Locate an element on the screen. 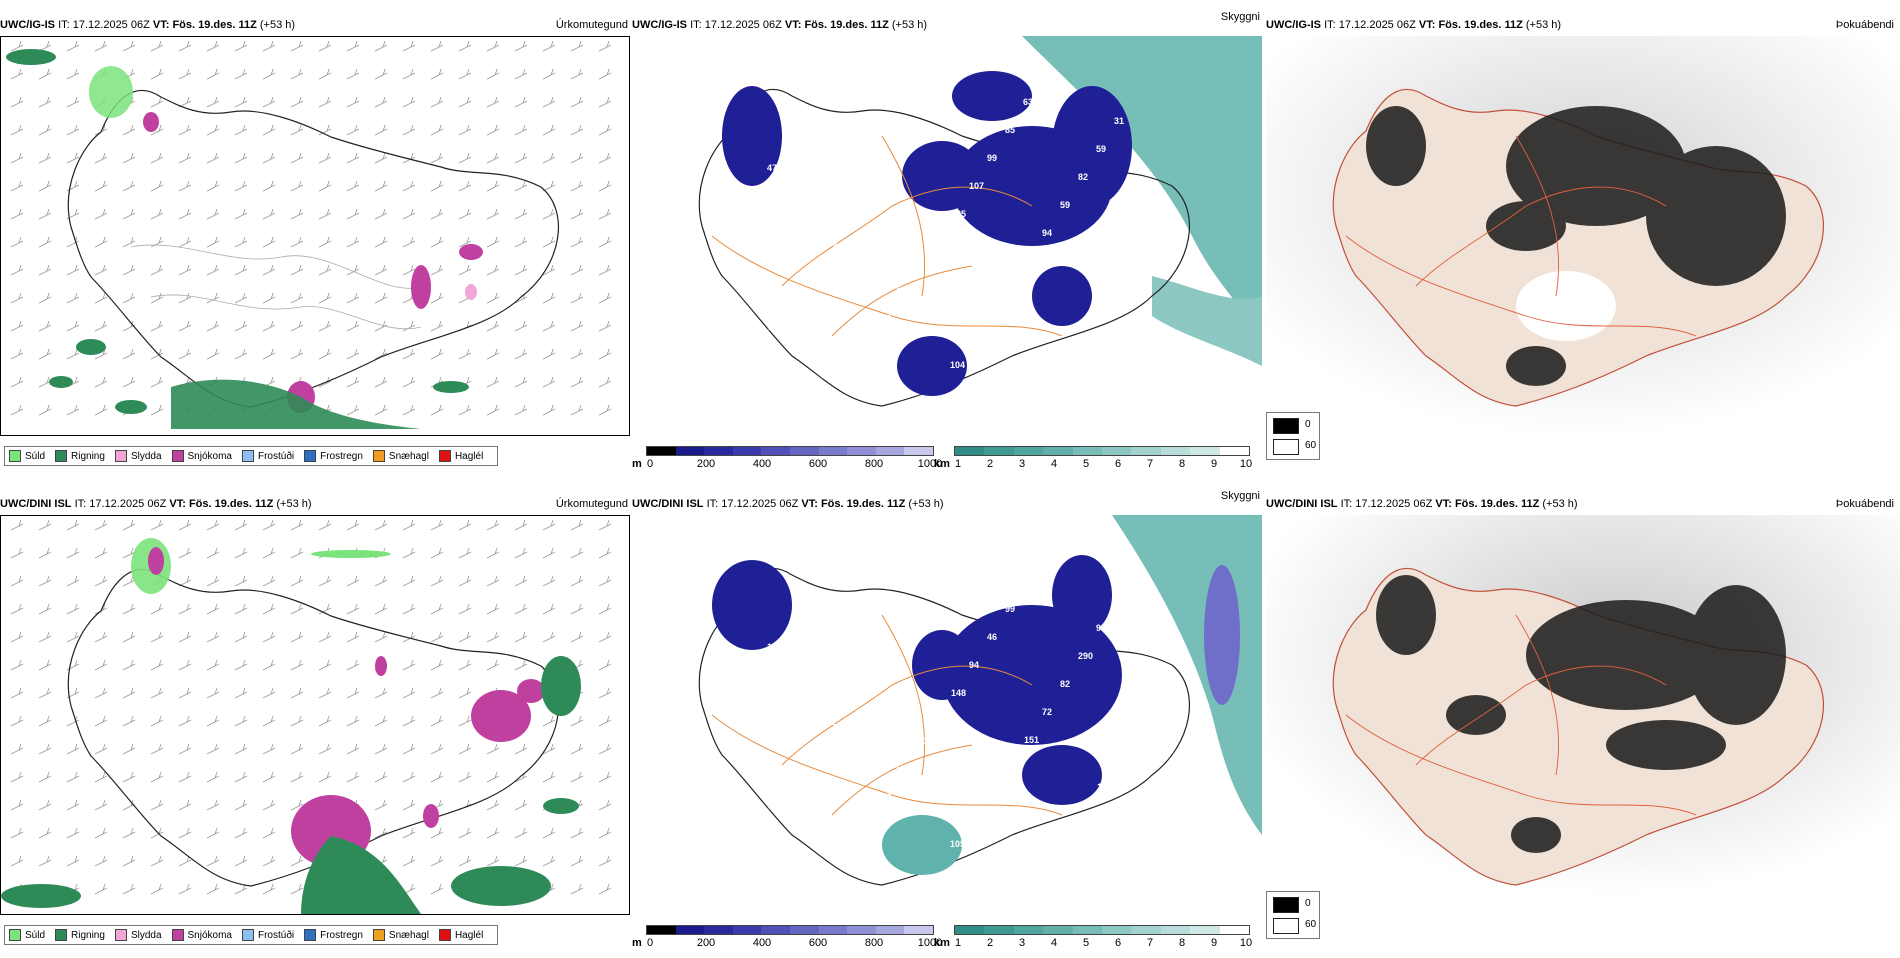 The height and width of the screenshot is (958, 1900). visibility-value: 139 is located at coordinates (830, 571).